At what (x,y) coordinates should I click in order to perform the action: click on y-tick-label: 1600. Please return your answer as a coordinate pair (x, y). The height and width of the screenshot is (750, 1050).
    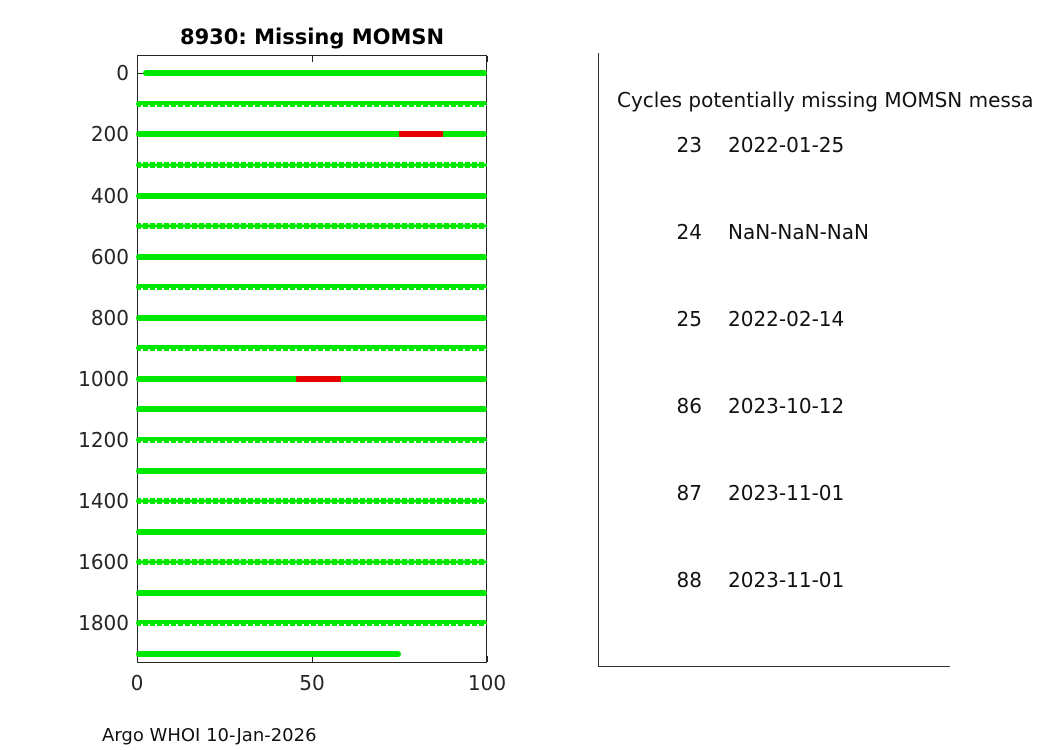
    Looking at the image, I should click on (103, 562).